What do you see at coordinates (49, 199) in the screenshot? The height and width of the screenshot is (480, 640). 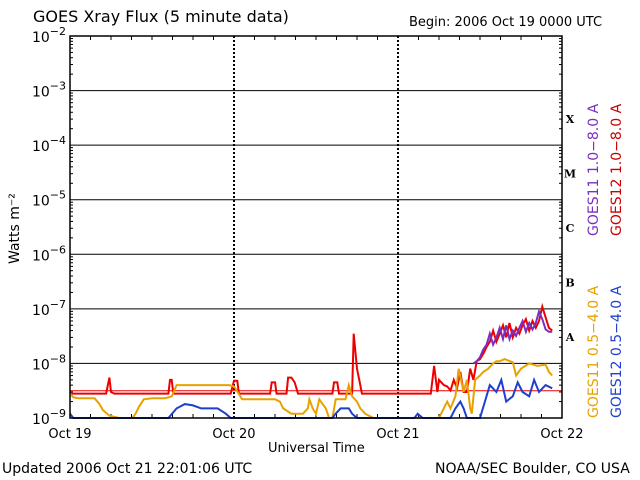 I see `y-tick-label: 10⁻⁵` at bounding box center [49, 199].